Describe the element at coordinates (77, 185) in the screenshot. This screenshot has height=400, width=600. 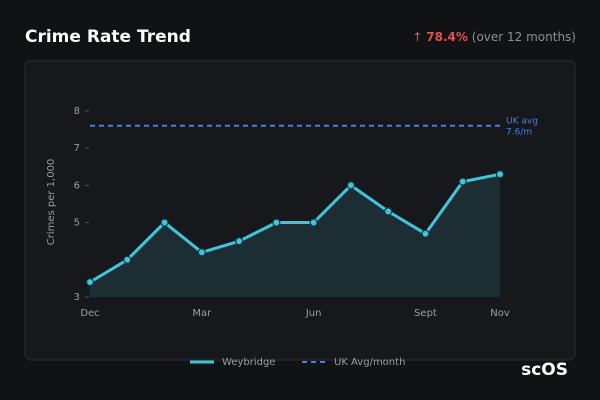
I see `y-tick-label: 6` at that location.